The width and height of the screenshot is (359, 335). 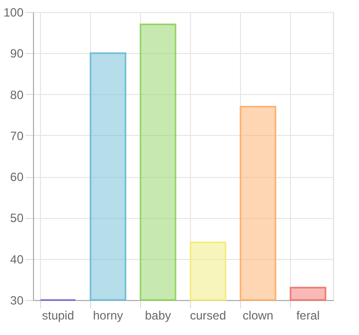 What do you see at coordinates (158, 315) in the screenshot?
I see `x-tick-label: baby` at bounding box center [158, 315].